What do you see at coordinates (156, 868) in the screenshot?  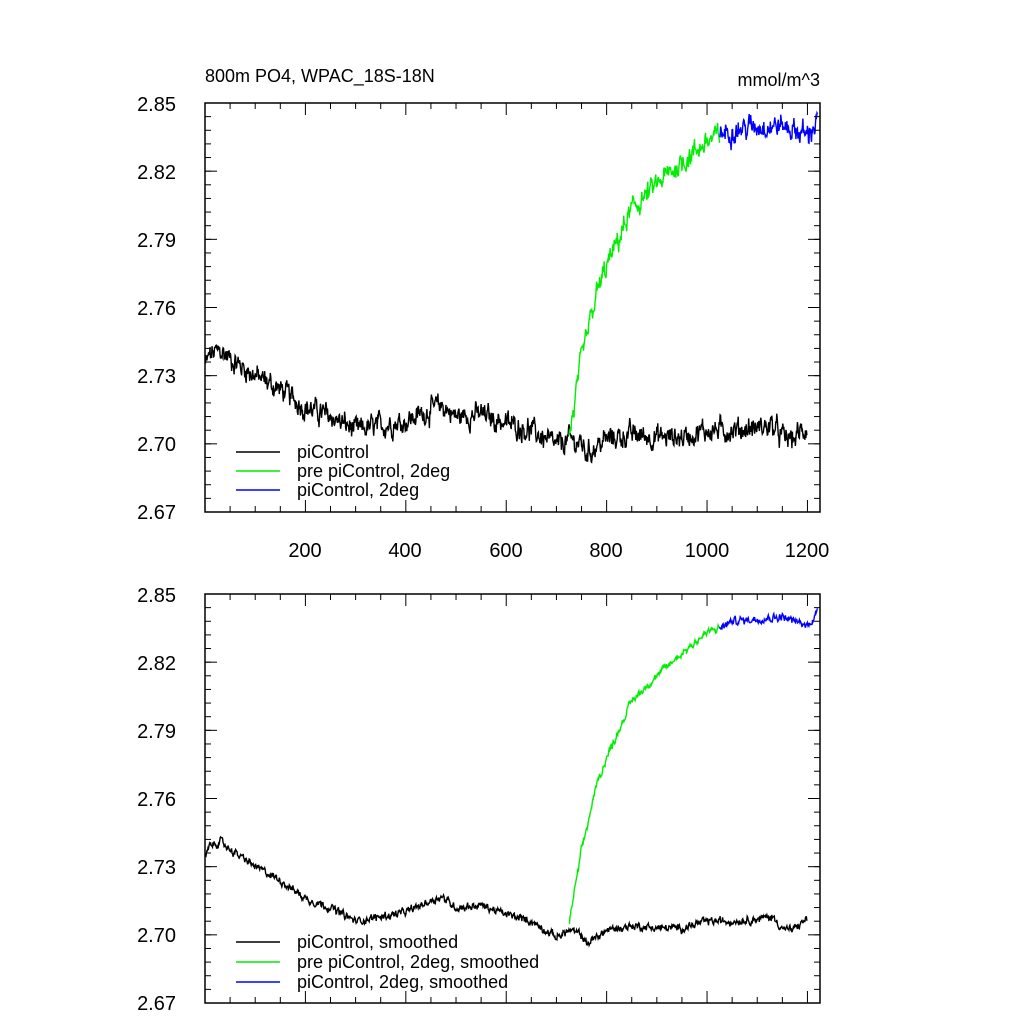 I see `bottom-ytick-label: 2.73` at bounding box center [156, 868].